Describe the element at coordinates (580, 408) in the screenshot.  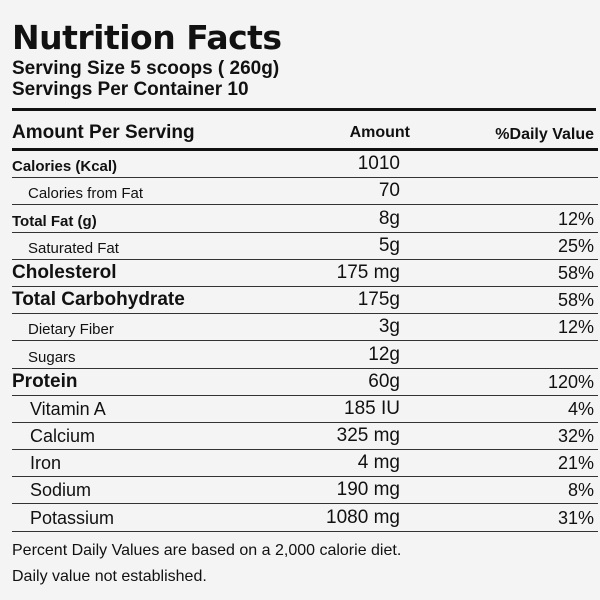
I see `nutrient-daily-value: 4%` at that location.